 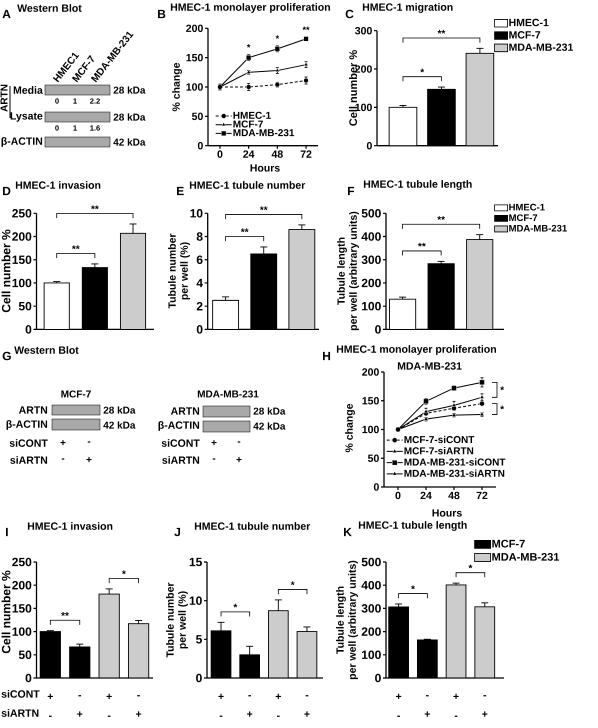 I want to click on legend-label: MDA-MB-231-siCONT, so click(x=455, y=462).